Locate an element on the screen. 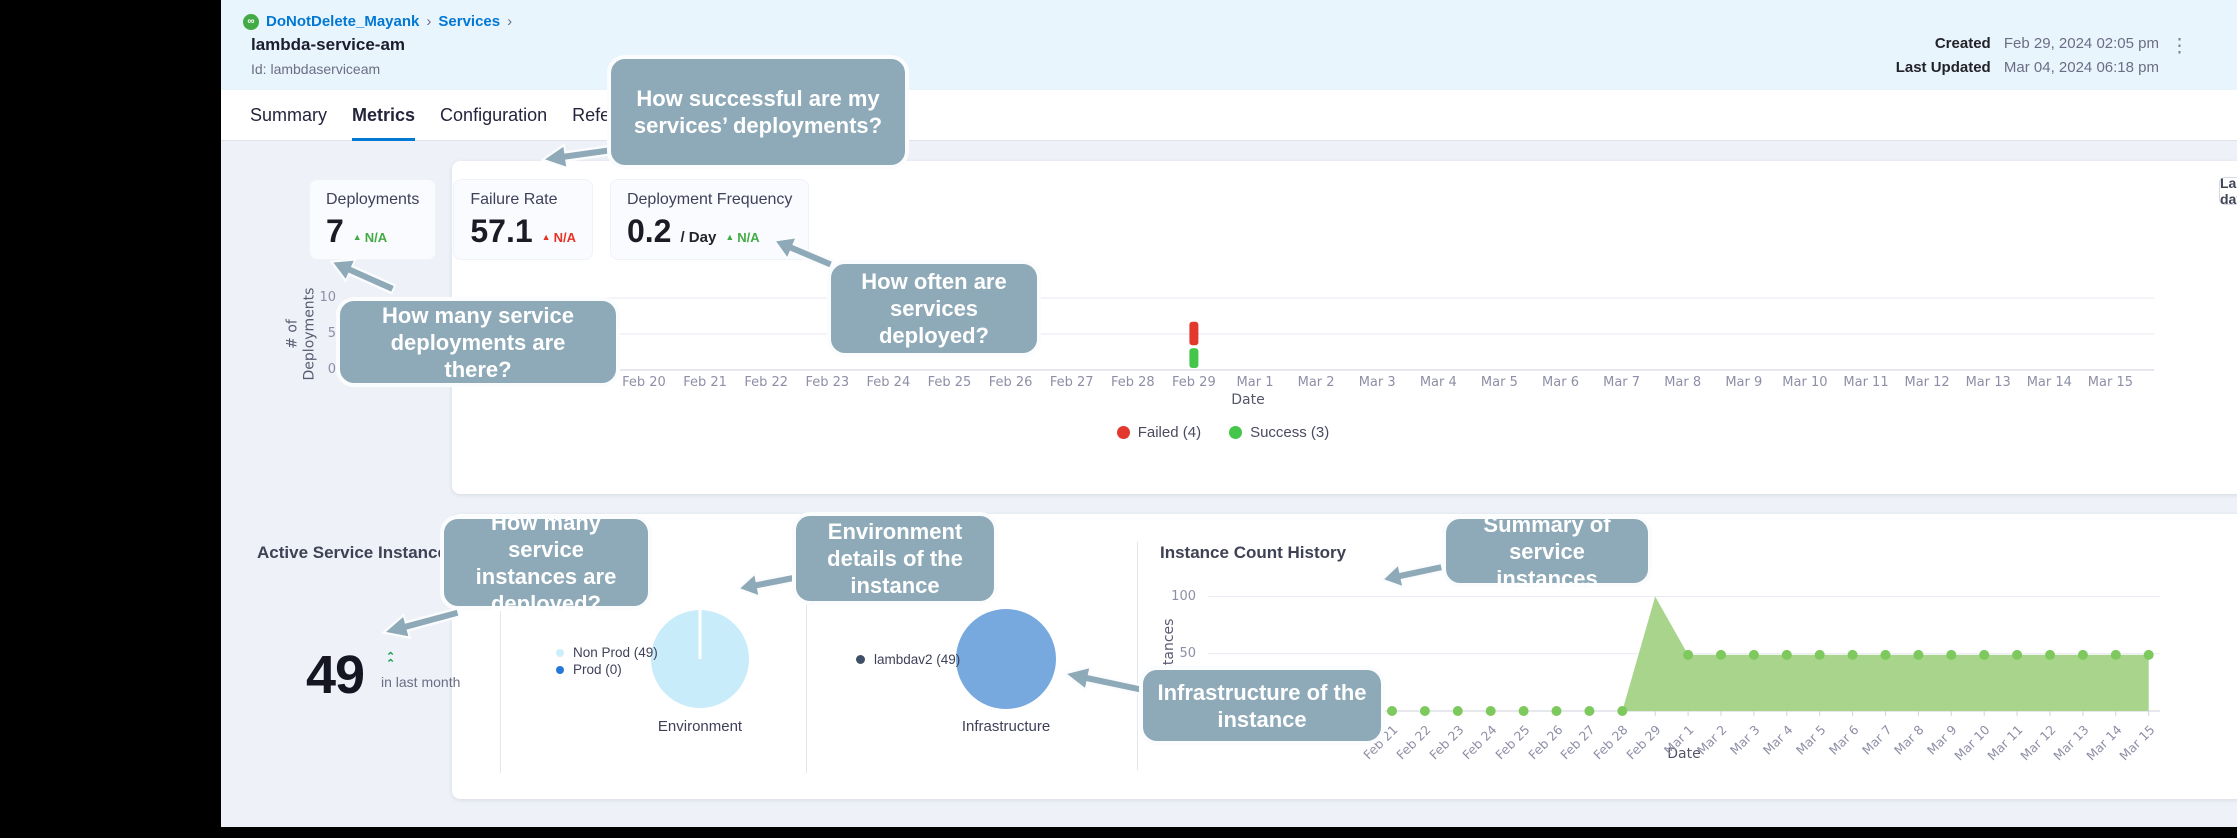 Image resolution: width=2237 pixels, height=838 pixels. metric-card-failure-rate: Failure Rate 57.1 ▲ N/A is located at coordinates (523, 219).